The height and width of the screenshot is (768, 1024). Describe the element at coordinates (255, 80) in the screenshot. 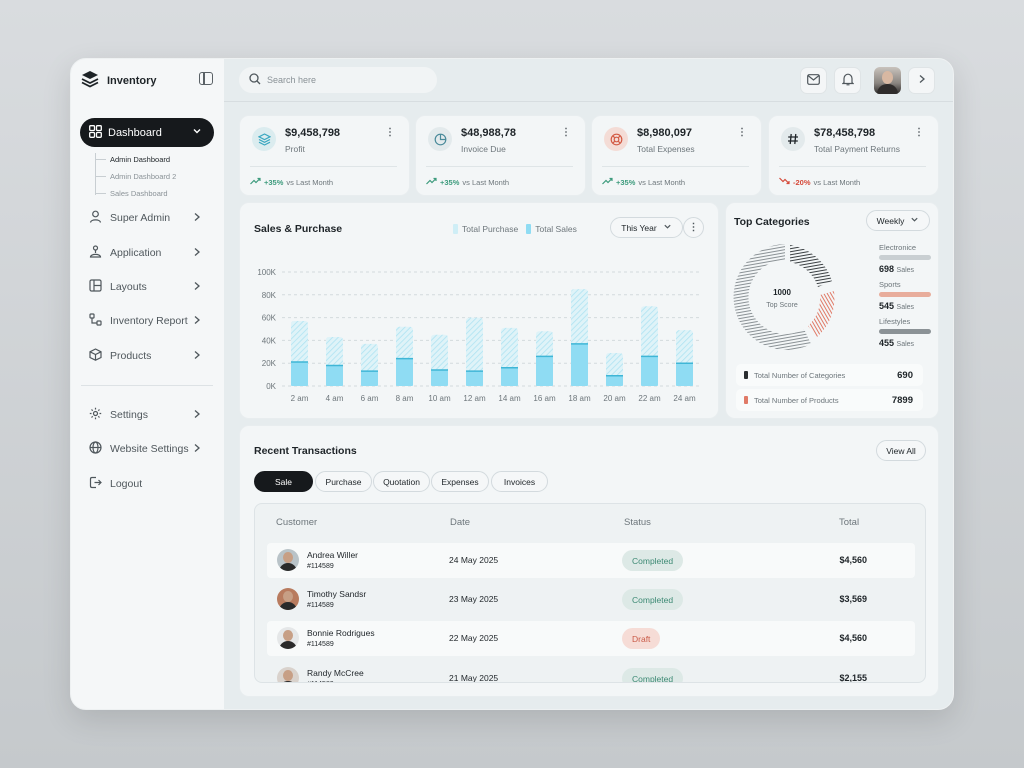

I see `search-icon` at that location.